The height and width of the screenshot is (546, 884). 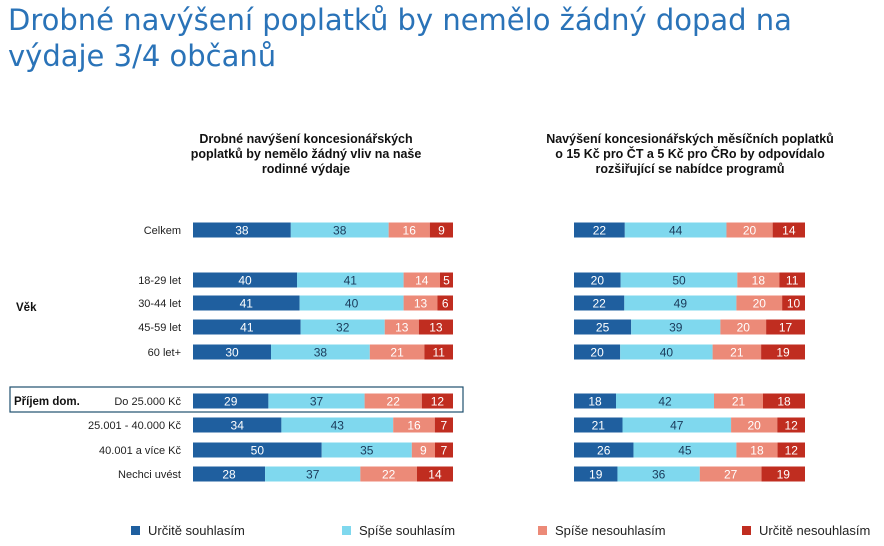 I want to click on data-label: 44, so click(x=676, y=231).